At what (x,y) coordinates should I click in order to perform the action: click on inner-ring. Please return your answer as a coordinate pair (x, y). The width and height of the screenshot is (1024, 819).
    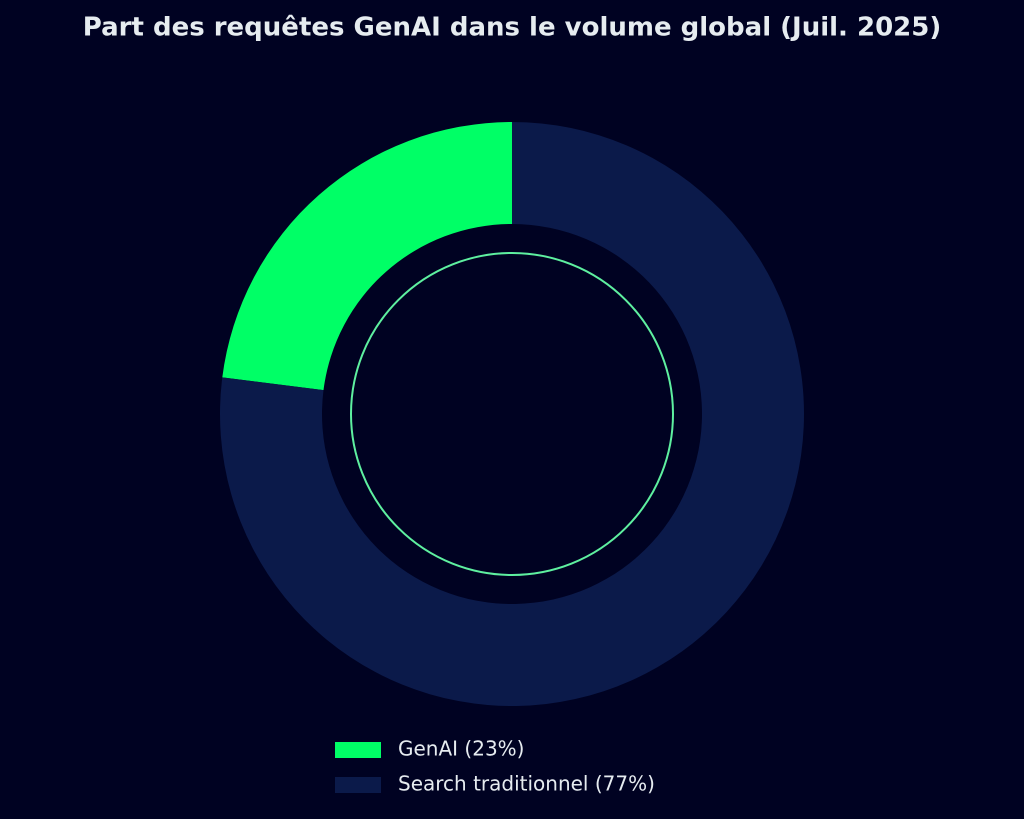
    Looking at the image, I should click on (512, 414).